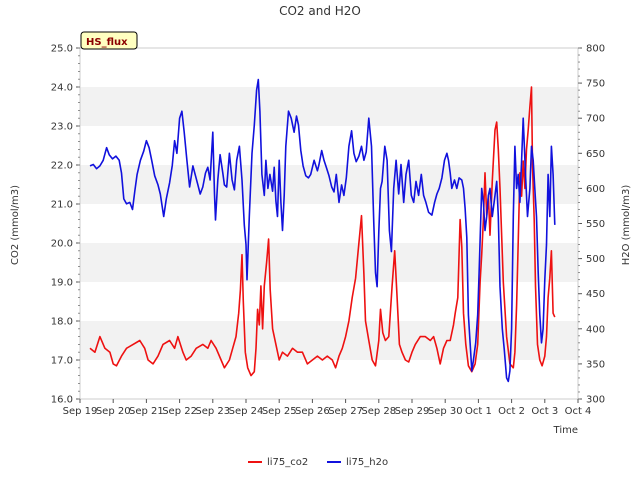 This screenshot has height=480, width=640. What do you see at coordinates (312, 411) in the screenshot?
I see `x-tick-label: Sep 26` at bounding box center [312, 411].